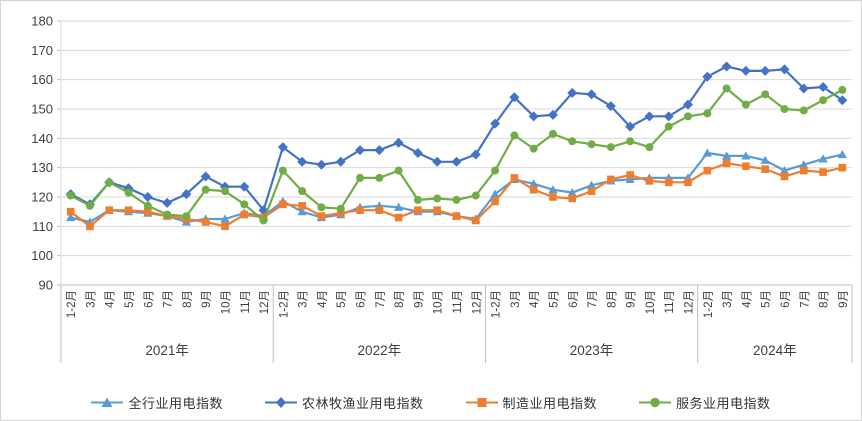  Describe the element at coordinates (380, 350) in the screenshot. I see `svg-text: 2022年` at that location.